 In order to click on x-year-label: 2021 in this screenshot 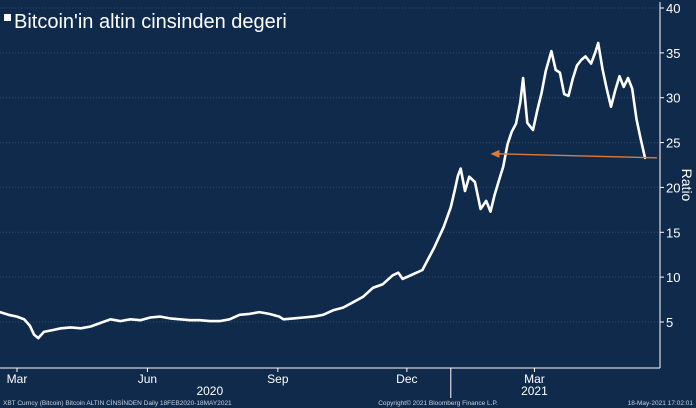, I will do `click(534, 391)`.